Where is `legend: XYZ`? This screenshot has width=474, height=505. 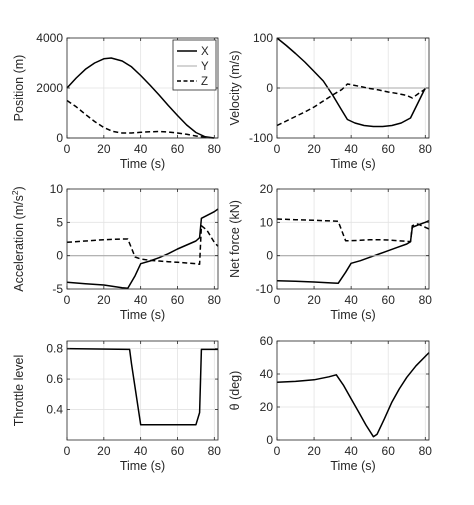 legend: XYZ is located at coordinates (194, 65).